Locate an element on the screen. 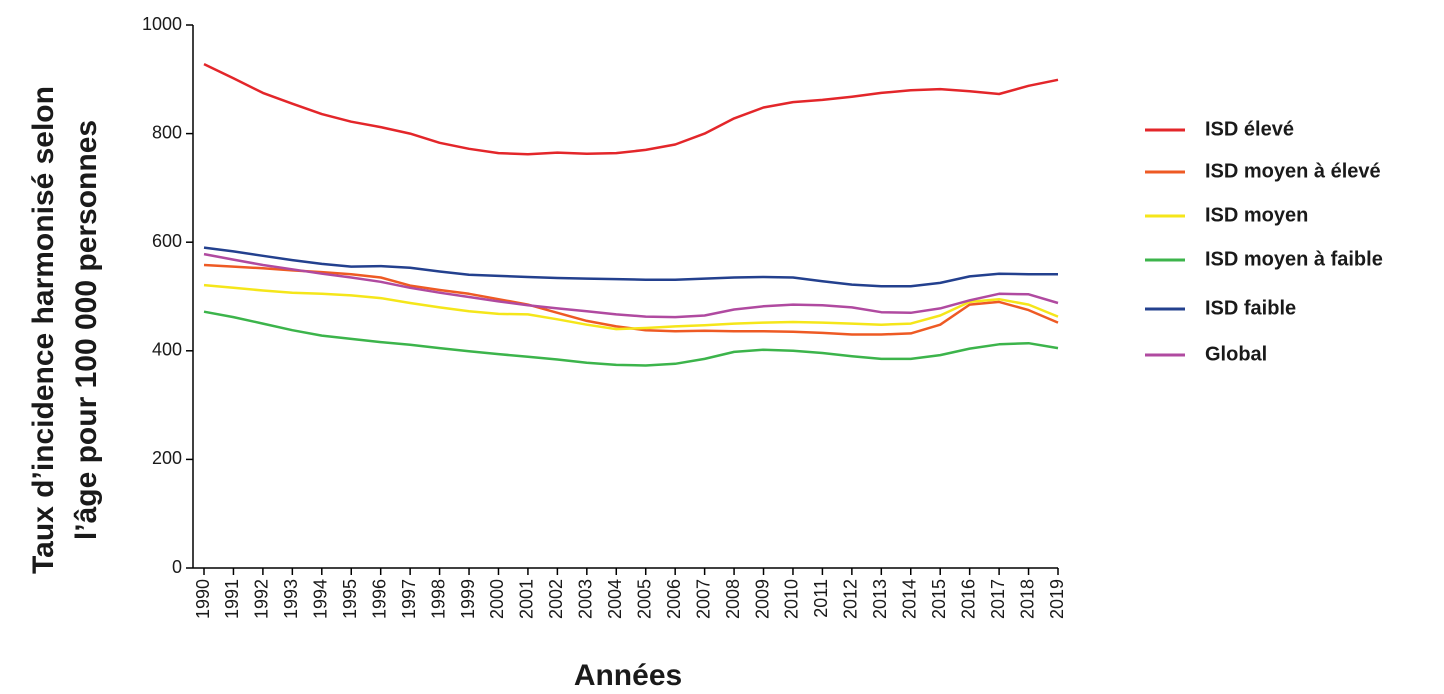 The image size is (1444, 694). x-tick-label: 2011 is located at coordinates (821, 598).